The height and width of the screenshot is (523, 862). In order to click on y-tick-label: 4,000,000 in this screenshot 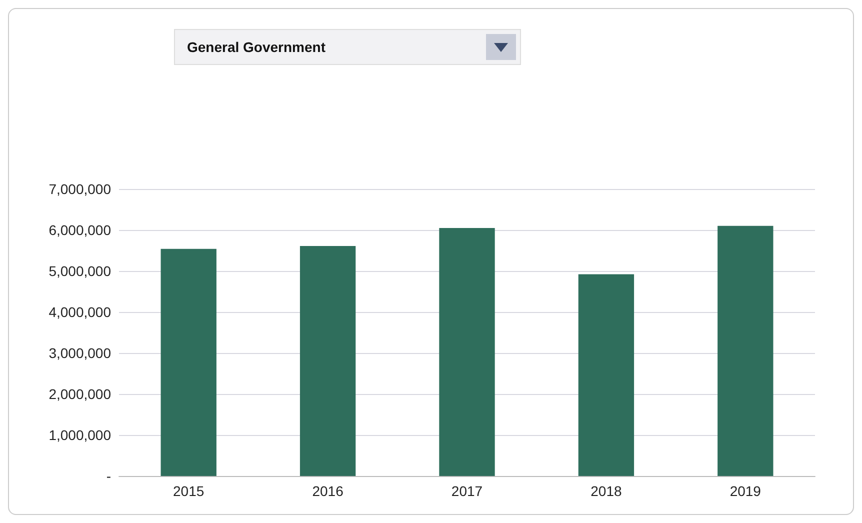, I will do `click(80, 312)`.